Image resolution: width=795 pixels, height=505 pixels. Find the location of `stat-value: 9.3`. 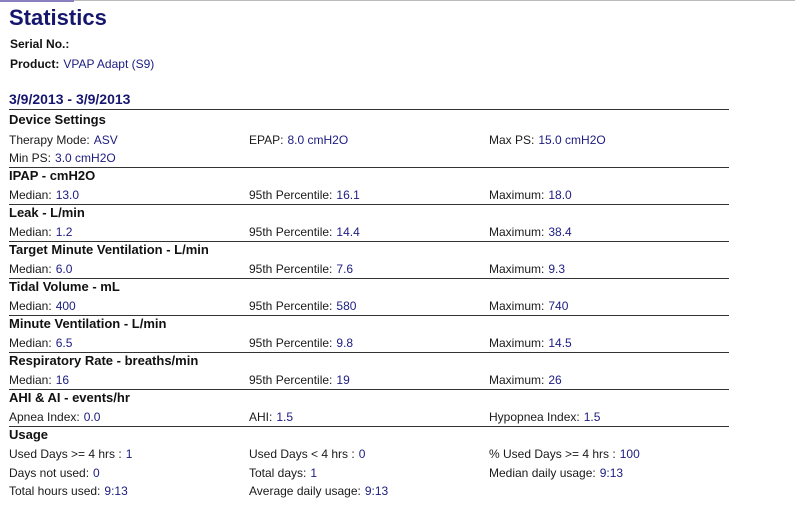

stat-value: 9.3 is located at coordinates (557, 269).